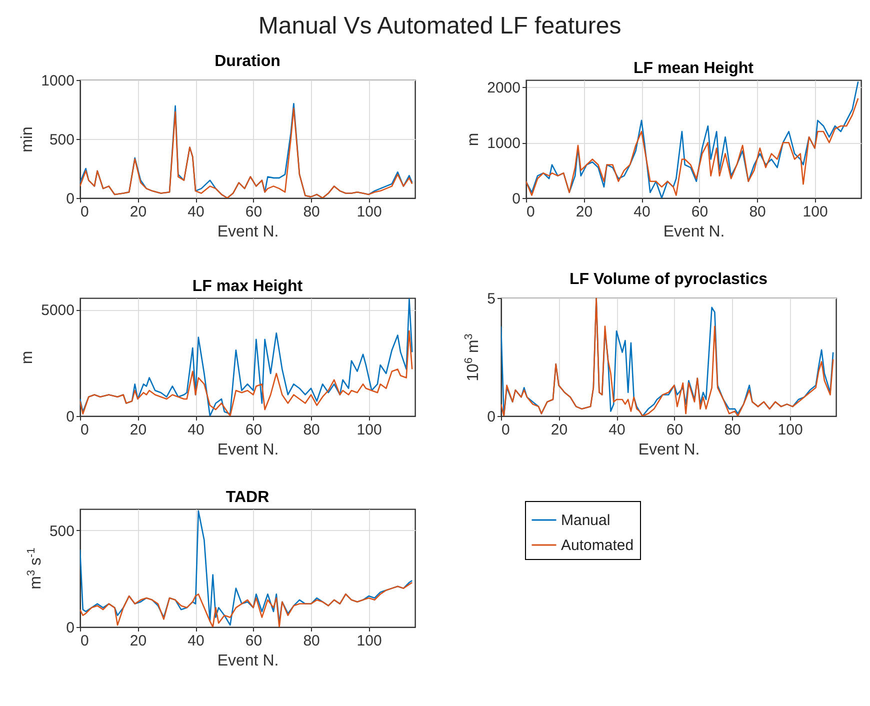 The width and height of the screenshot is (870, 706). Describe the element at coordinates (247, 61) in the screenshot. I see `chart-title: Duration` at that location.